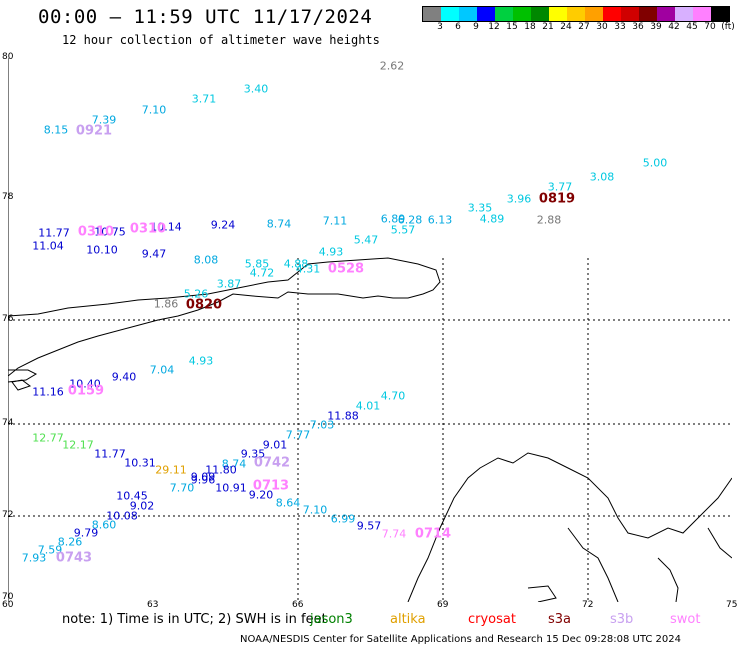  What do you see at coordinates (153, 605) in the screenshot?
I see `longitude-label: 63` at bounding box center [153, 605].